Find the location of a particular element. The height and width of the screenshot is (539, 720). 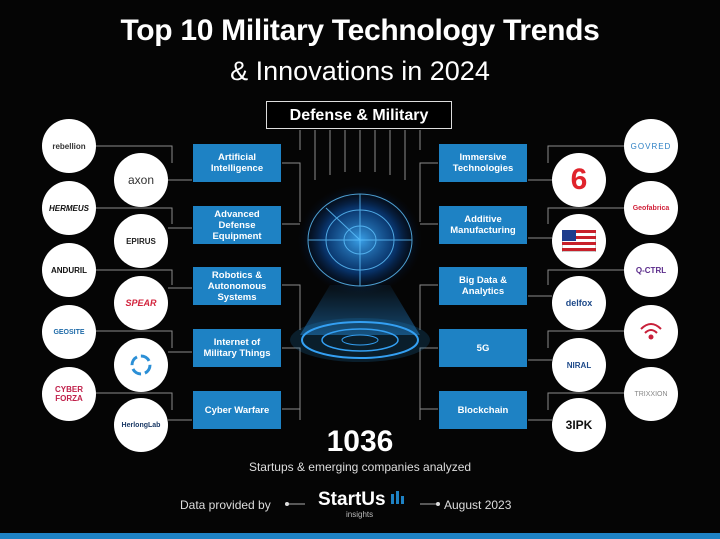

startup-logo-rebellion: rebellion is located at coordinates (69, 146).